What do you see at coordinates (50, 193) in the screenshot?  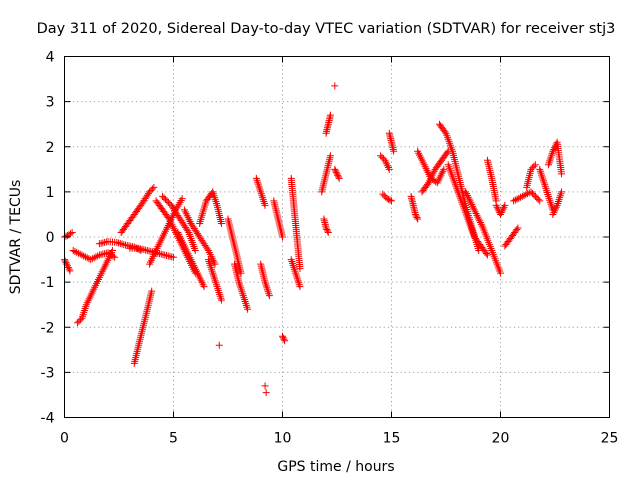 I see `y-tick-label: 1` at bounding box center [50, 193].